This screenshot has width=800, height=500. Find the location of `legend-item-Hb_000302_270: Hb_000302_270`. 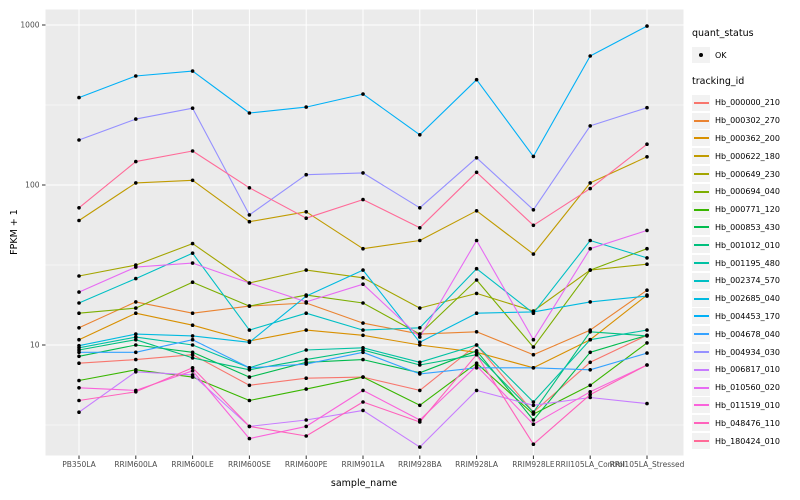

legend-item-Hb_000302_270: Hb_000302_270 is located at coordinates (746, 121).